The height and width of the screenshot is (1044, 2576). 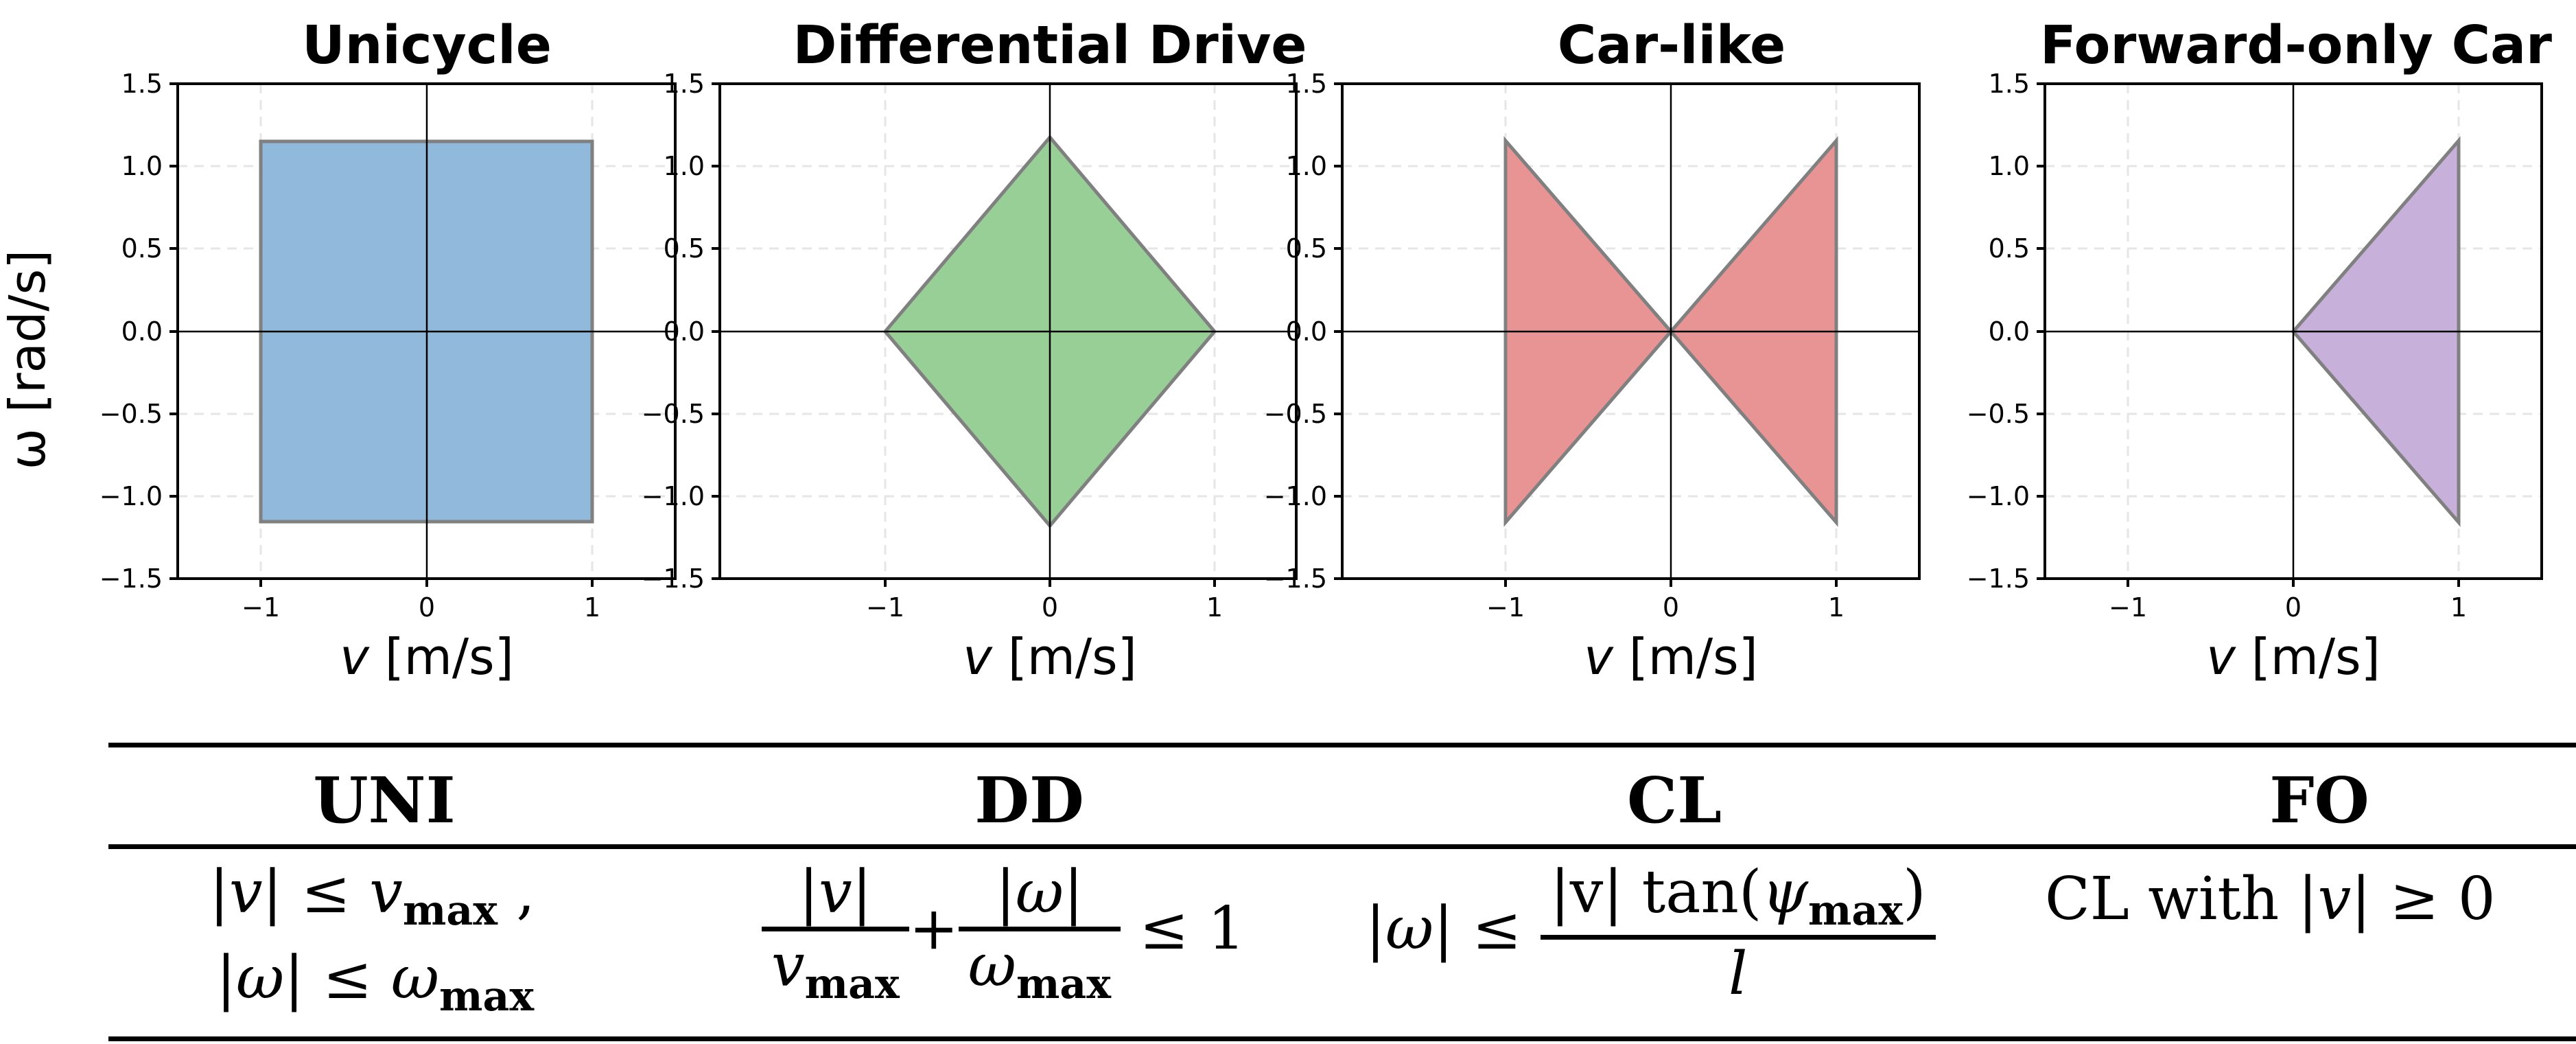 What do you see at coordinates (28, 359) in the screenshot?
I see `y-axis-label: ω [rad/s]` at bounding box center [28, 359].